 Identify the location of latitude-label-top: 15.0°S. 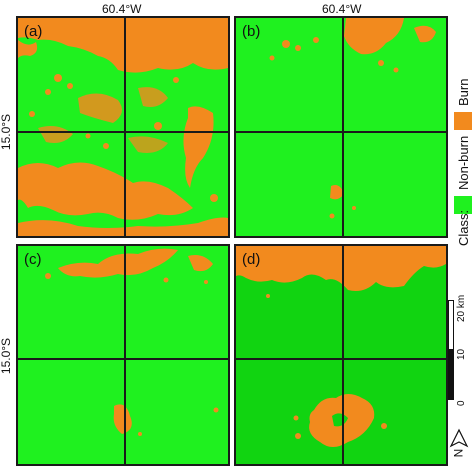
(6, 132).